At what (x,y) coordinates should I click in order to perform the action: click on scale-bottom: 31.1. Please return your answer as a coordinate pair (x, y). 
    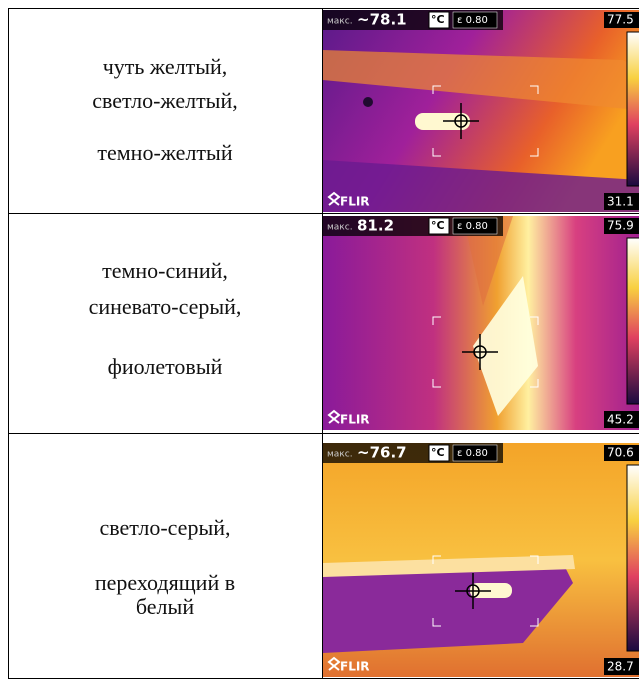
    Looking at the image, I should click on (620, 202).